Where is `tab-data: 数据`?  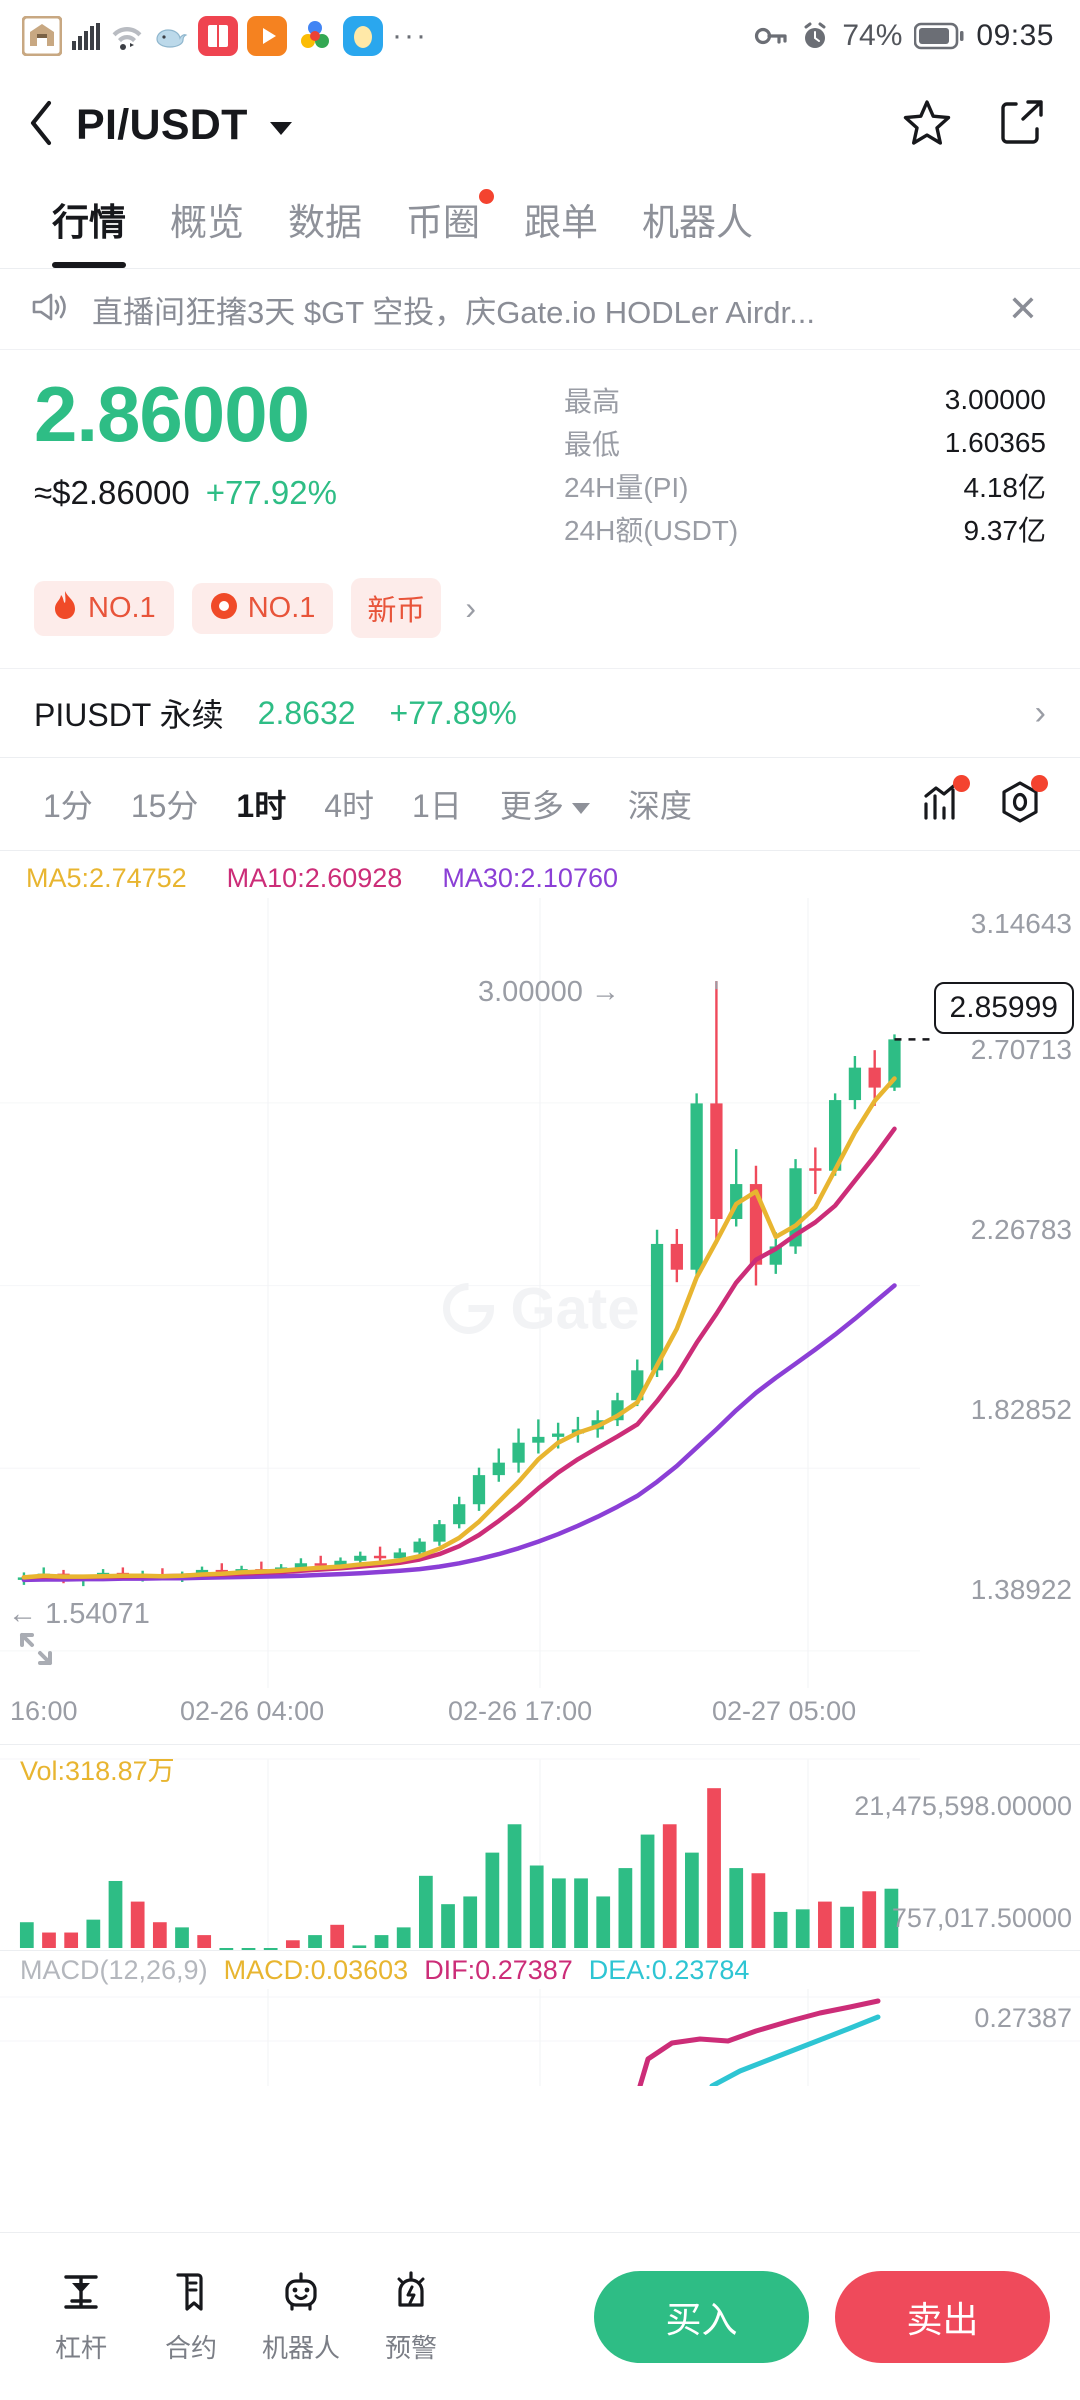
tab-data: 数据 is located at coordinates (325, 230).